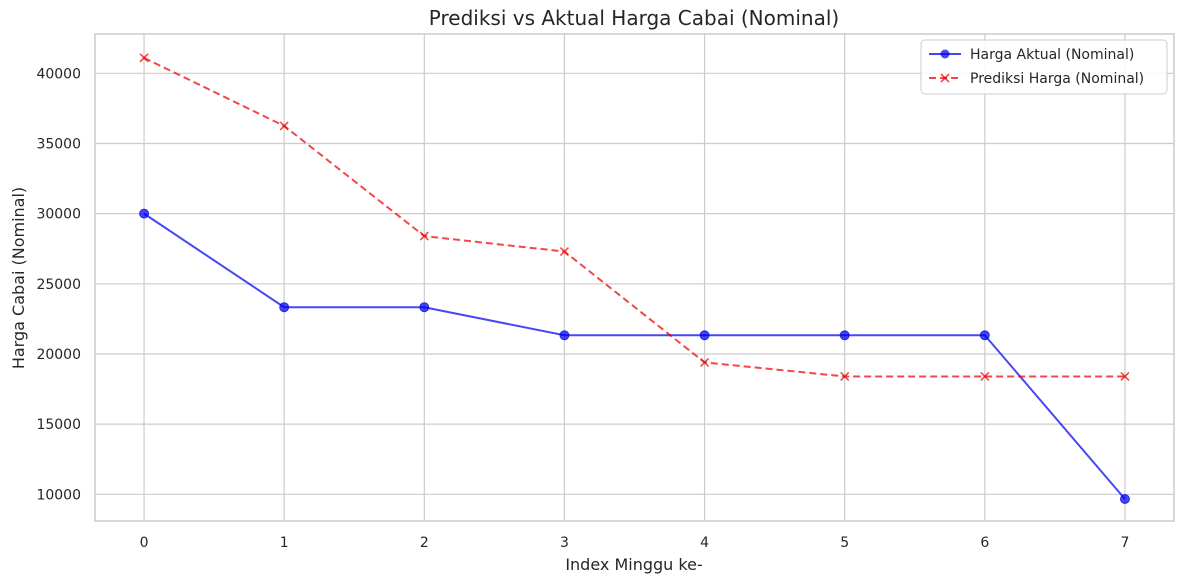 Image resolution: width=1183 pixels, height=584 pixels. What do you see at coordinates (58, 425) in the screenshot?
I see `y-tick-label: 15000` at bounding box center [58, 425].